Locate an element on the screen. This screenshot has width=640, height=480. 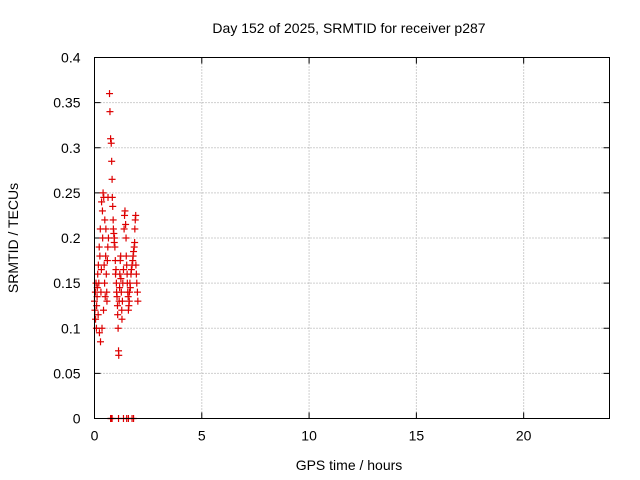
y-tick-label: 0.35 is located at coordinates (66, 103).